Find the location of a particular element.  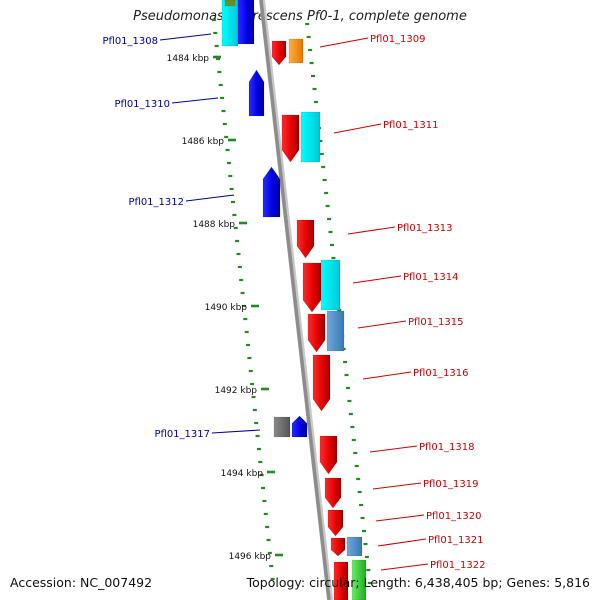

gene-label: Pfl01_1322 is located at coordinates (458, 565).